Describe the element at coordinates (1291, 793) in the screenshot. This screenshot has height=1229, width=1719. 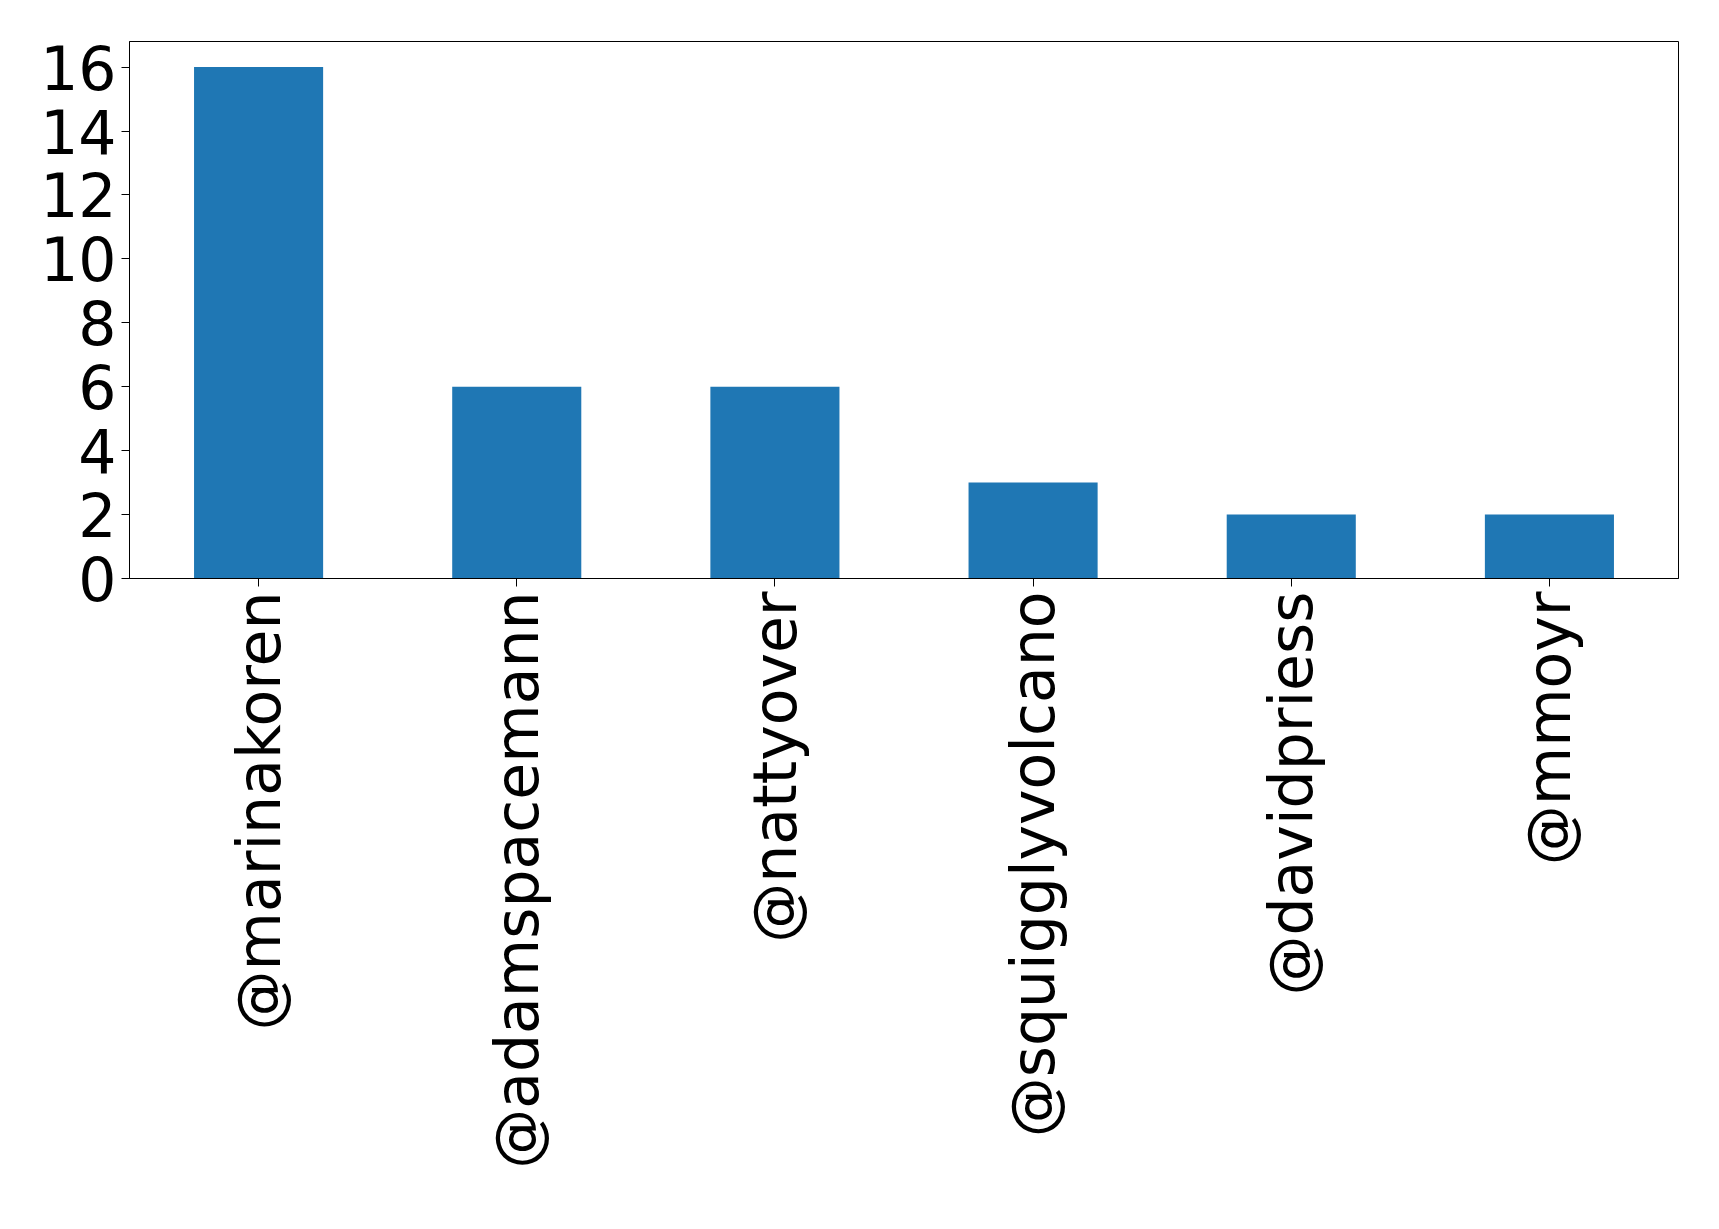
I see `x-tick-label: @davidpriess` at that location.